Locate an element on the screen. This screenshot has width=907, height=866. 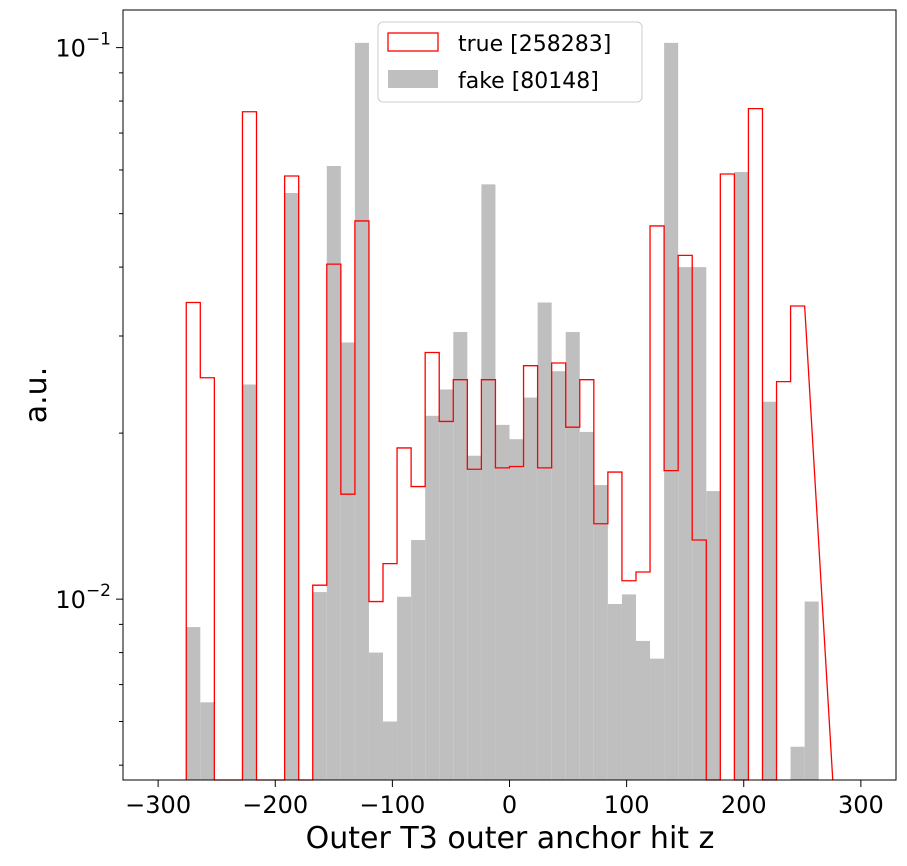
x-axis-ticks: −300 −200 −100 0 100 200 300 is located at coordinates (504, 799).